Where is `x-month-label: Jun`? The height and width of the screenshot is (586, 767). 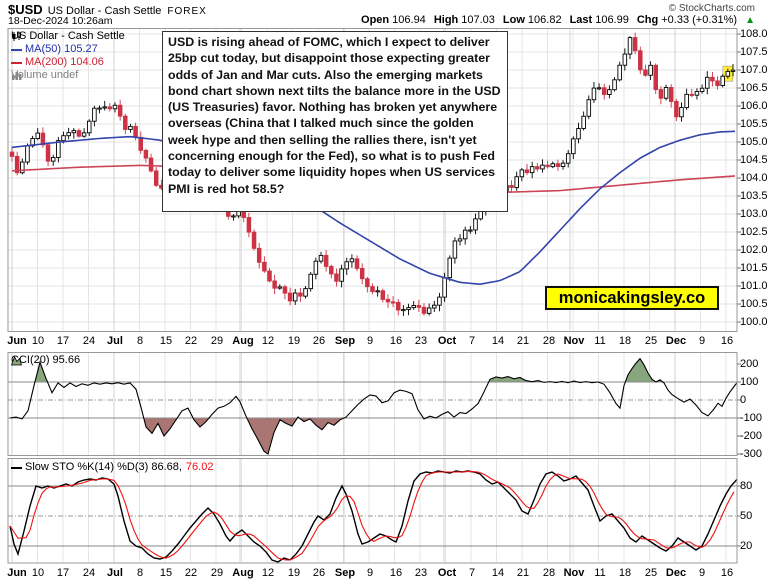 x-month-label: Jun is located at coordinates (17, 573).